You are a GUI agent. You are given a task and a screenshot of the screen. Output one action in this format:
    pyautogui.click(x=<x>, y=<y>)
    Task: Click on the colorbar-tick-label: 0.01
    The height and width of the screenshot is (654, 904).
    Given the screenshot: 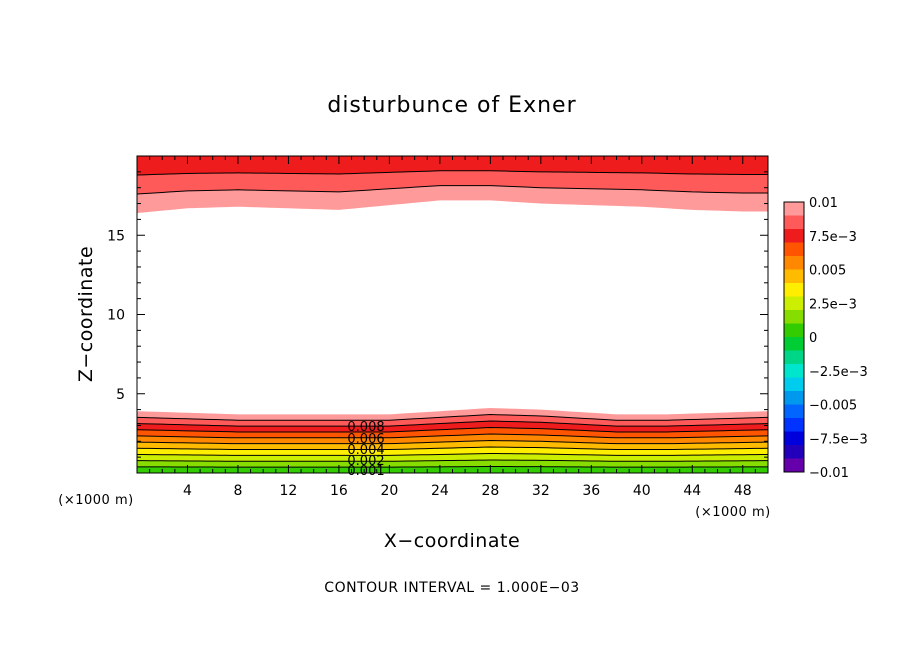 What is the action you would take?
    pyautogui.click(x=823, y=203)
    